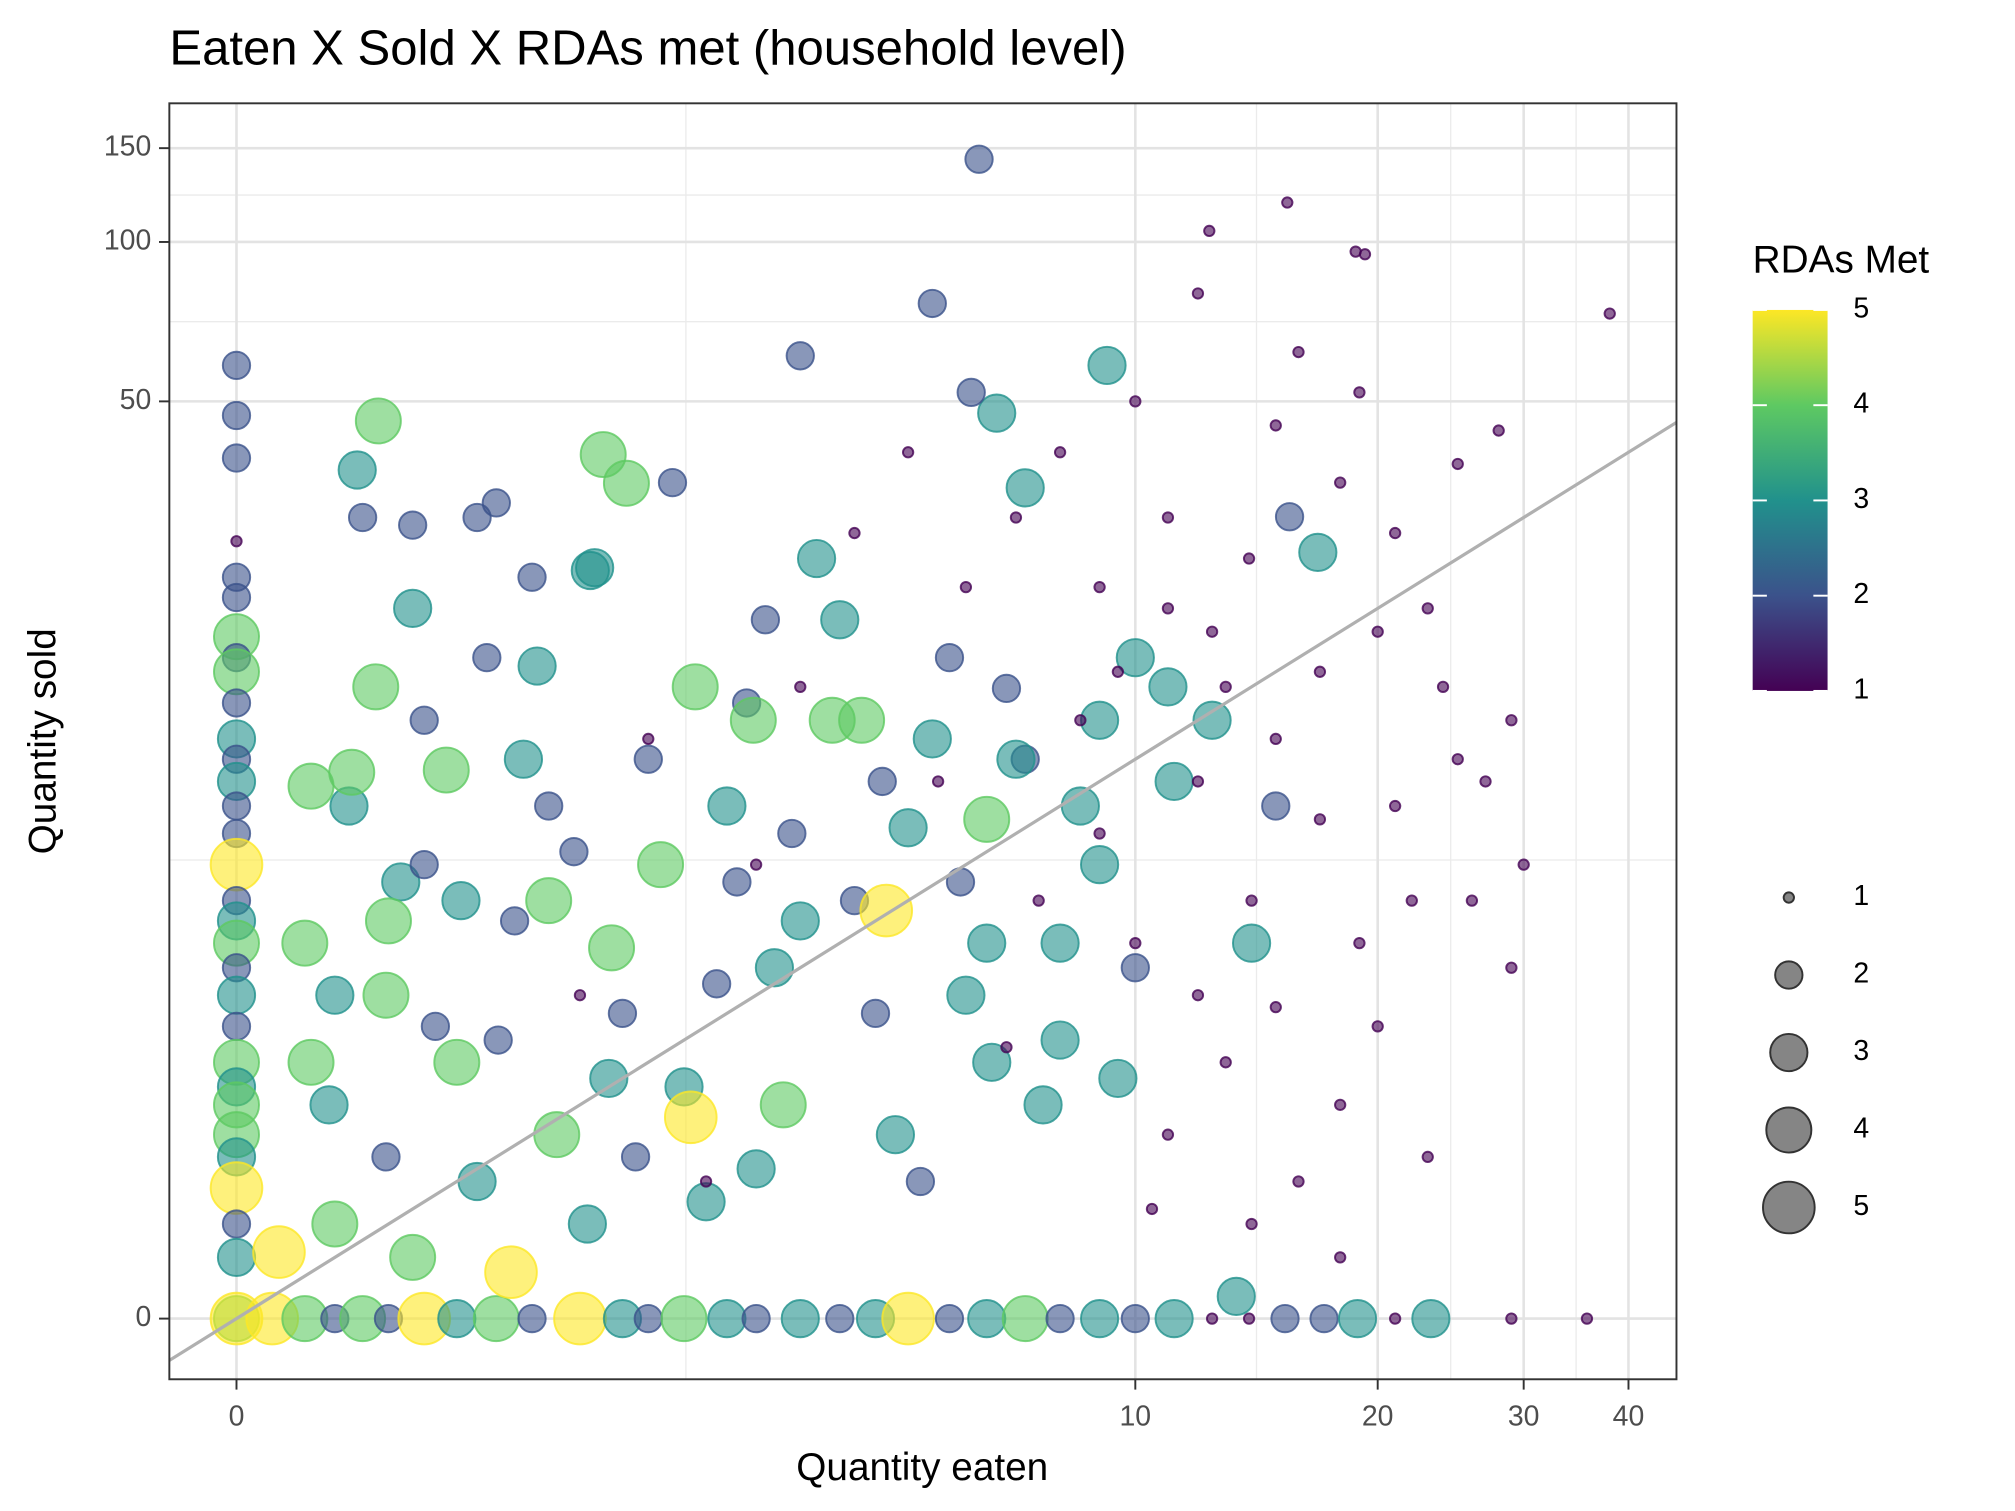 This screenshot has height=1511, width=2015. Describe the element at coordinates (1861, 1129) in the screenshot. I see `size-label: 4` at that location.